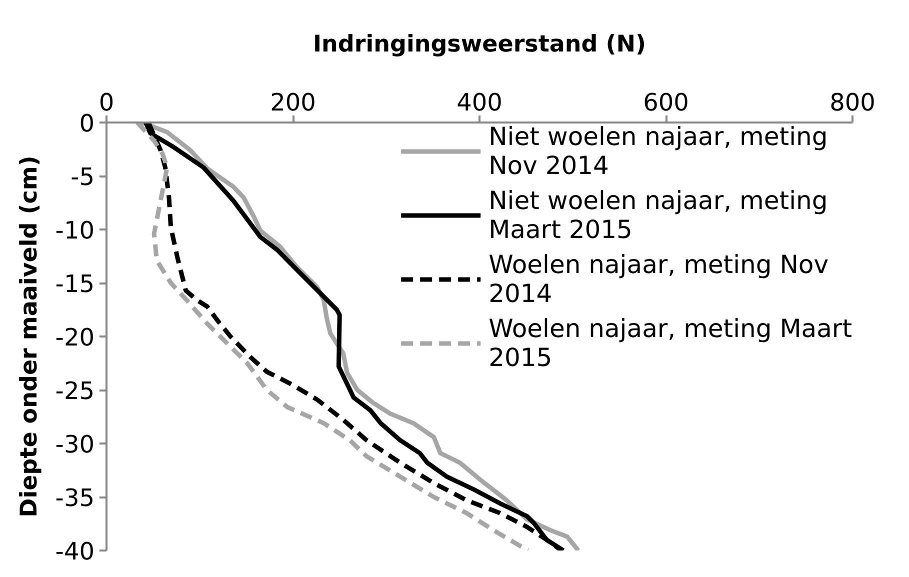 The width and height of the screenshot is (909, 577). Describe the element at coordinates (853, 102) in the screenshot. I see `x-tick-label: 800` at that location.